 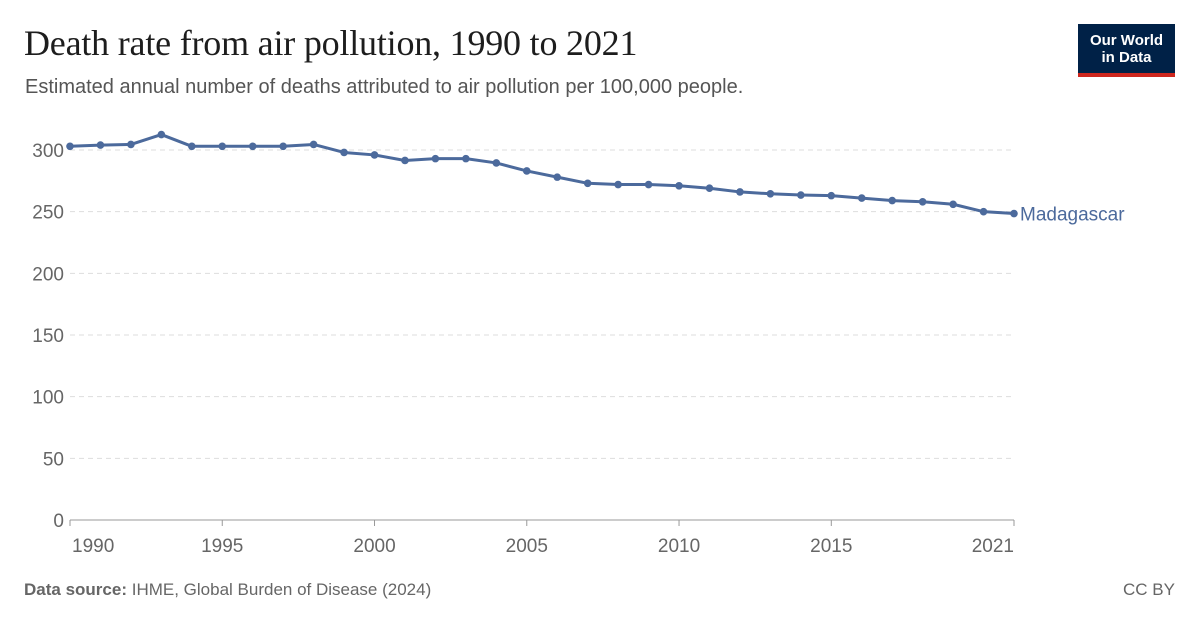 I want to click on x-tick-label: 2000, so click(x=374, y=546).